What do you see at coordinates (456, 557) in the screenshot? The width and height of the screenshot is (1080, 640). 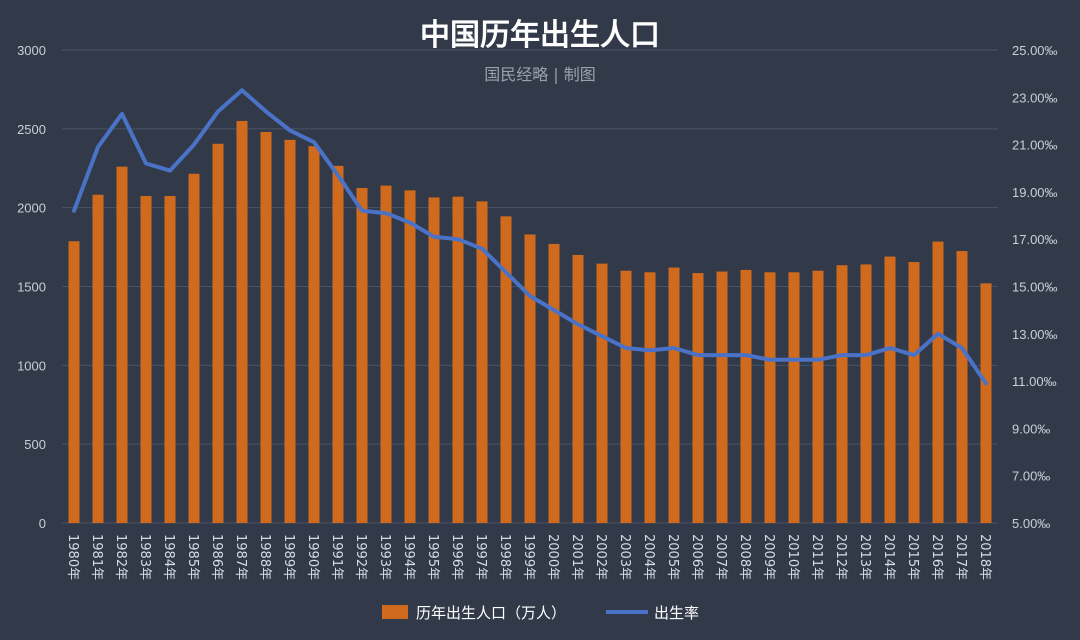 I see `x-tick-label: 1996年` at bounding box center [456, 557].